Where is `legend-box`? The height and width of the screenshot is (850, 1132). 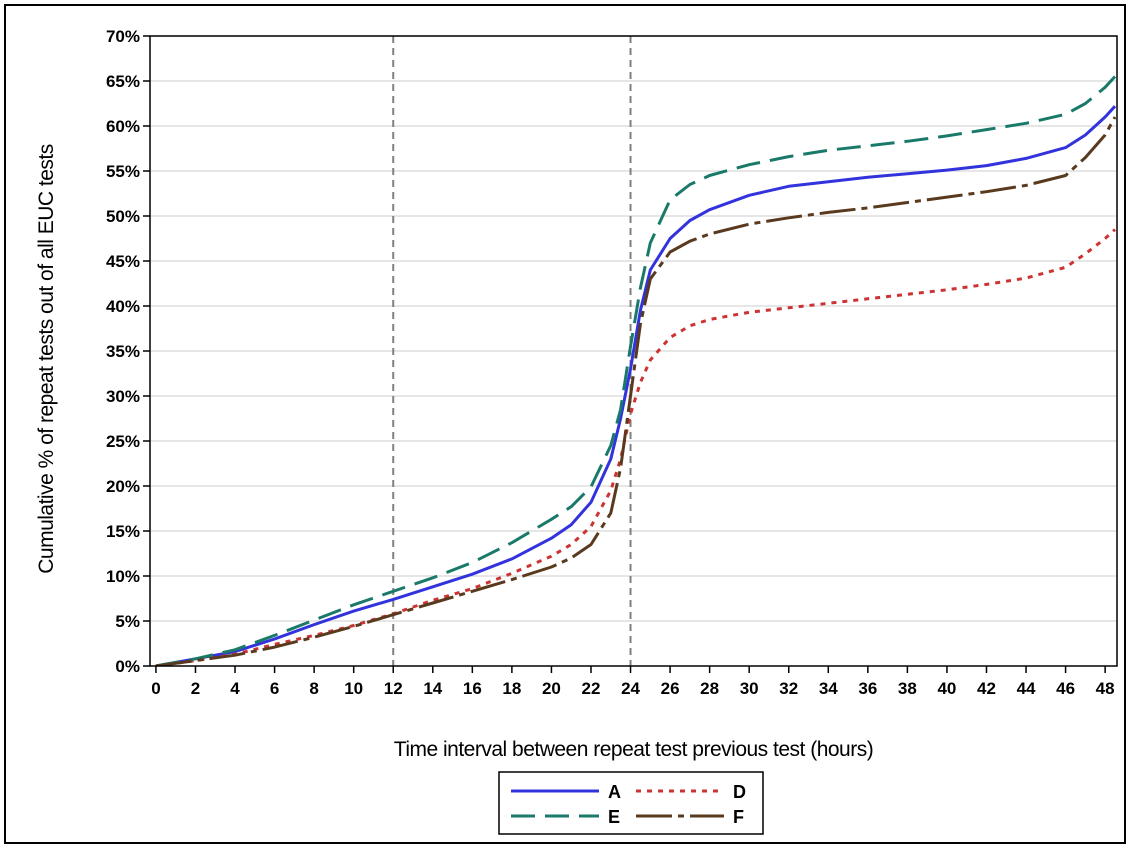
legend-box is located at coordinates (631, 803).